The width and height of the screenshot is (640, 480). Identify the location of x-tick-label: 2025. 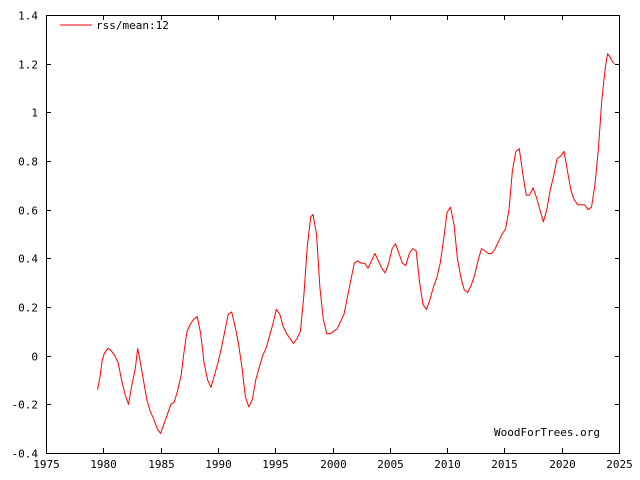
(619, 464).